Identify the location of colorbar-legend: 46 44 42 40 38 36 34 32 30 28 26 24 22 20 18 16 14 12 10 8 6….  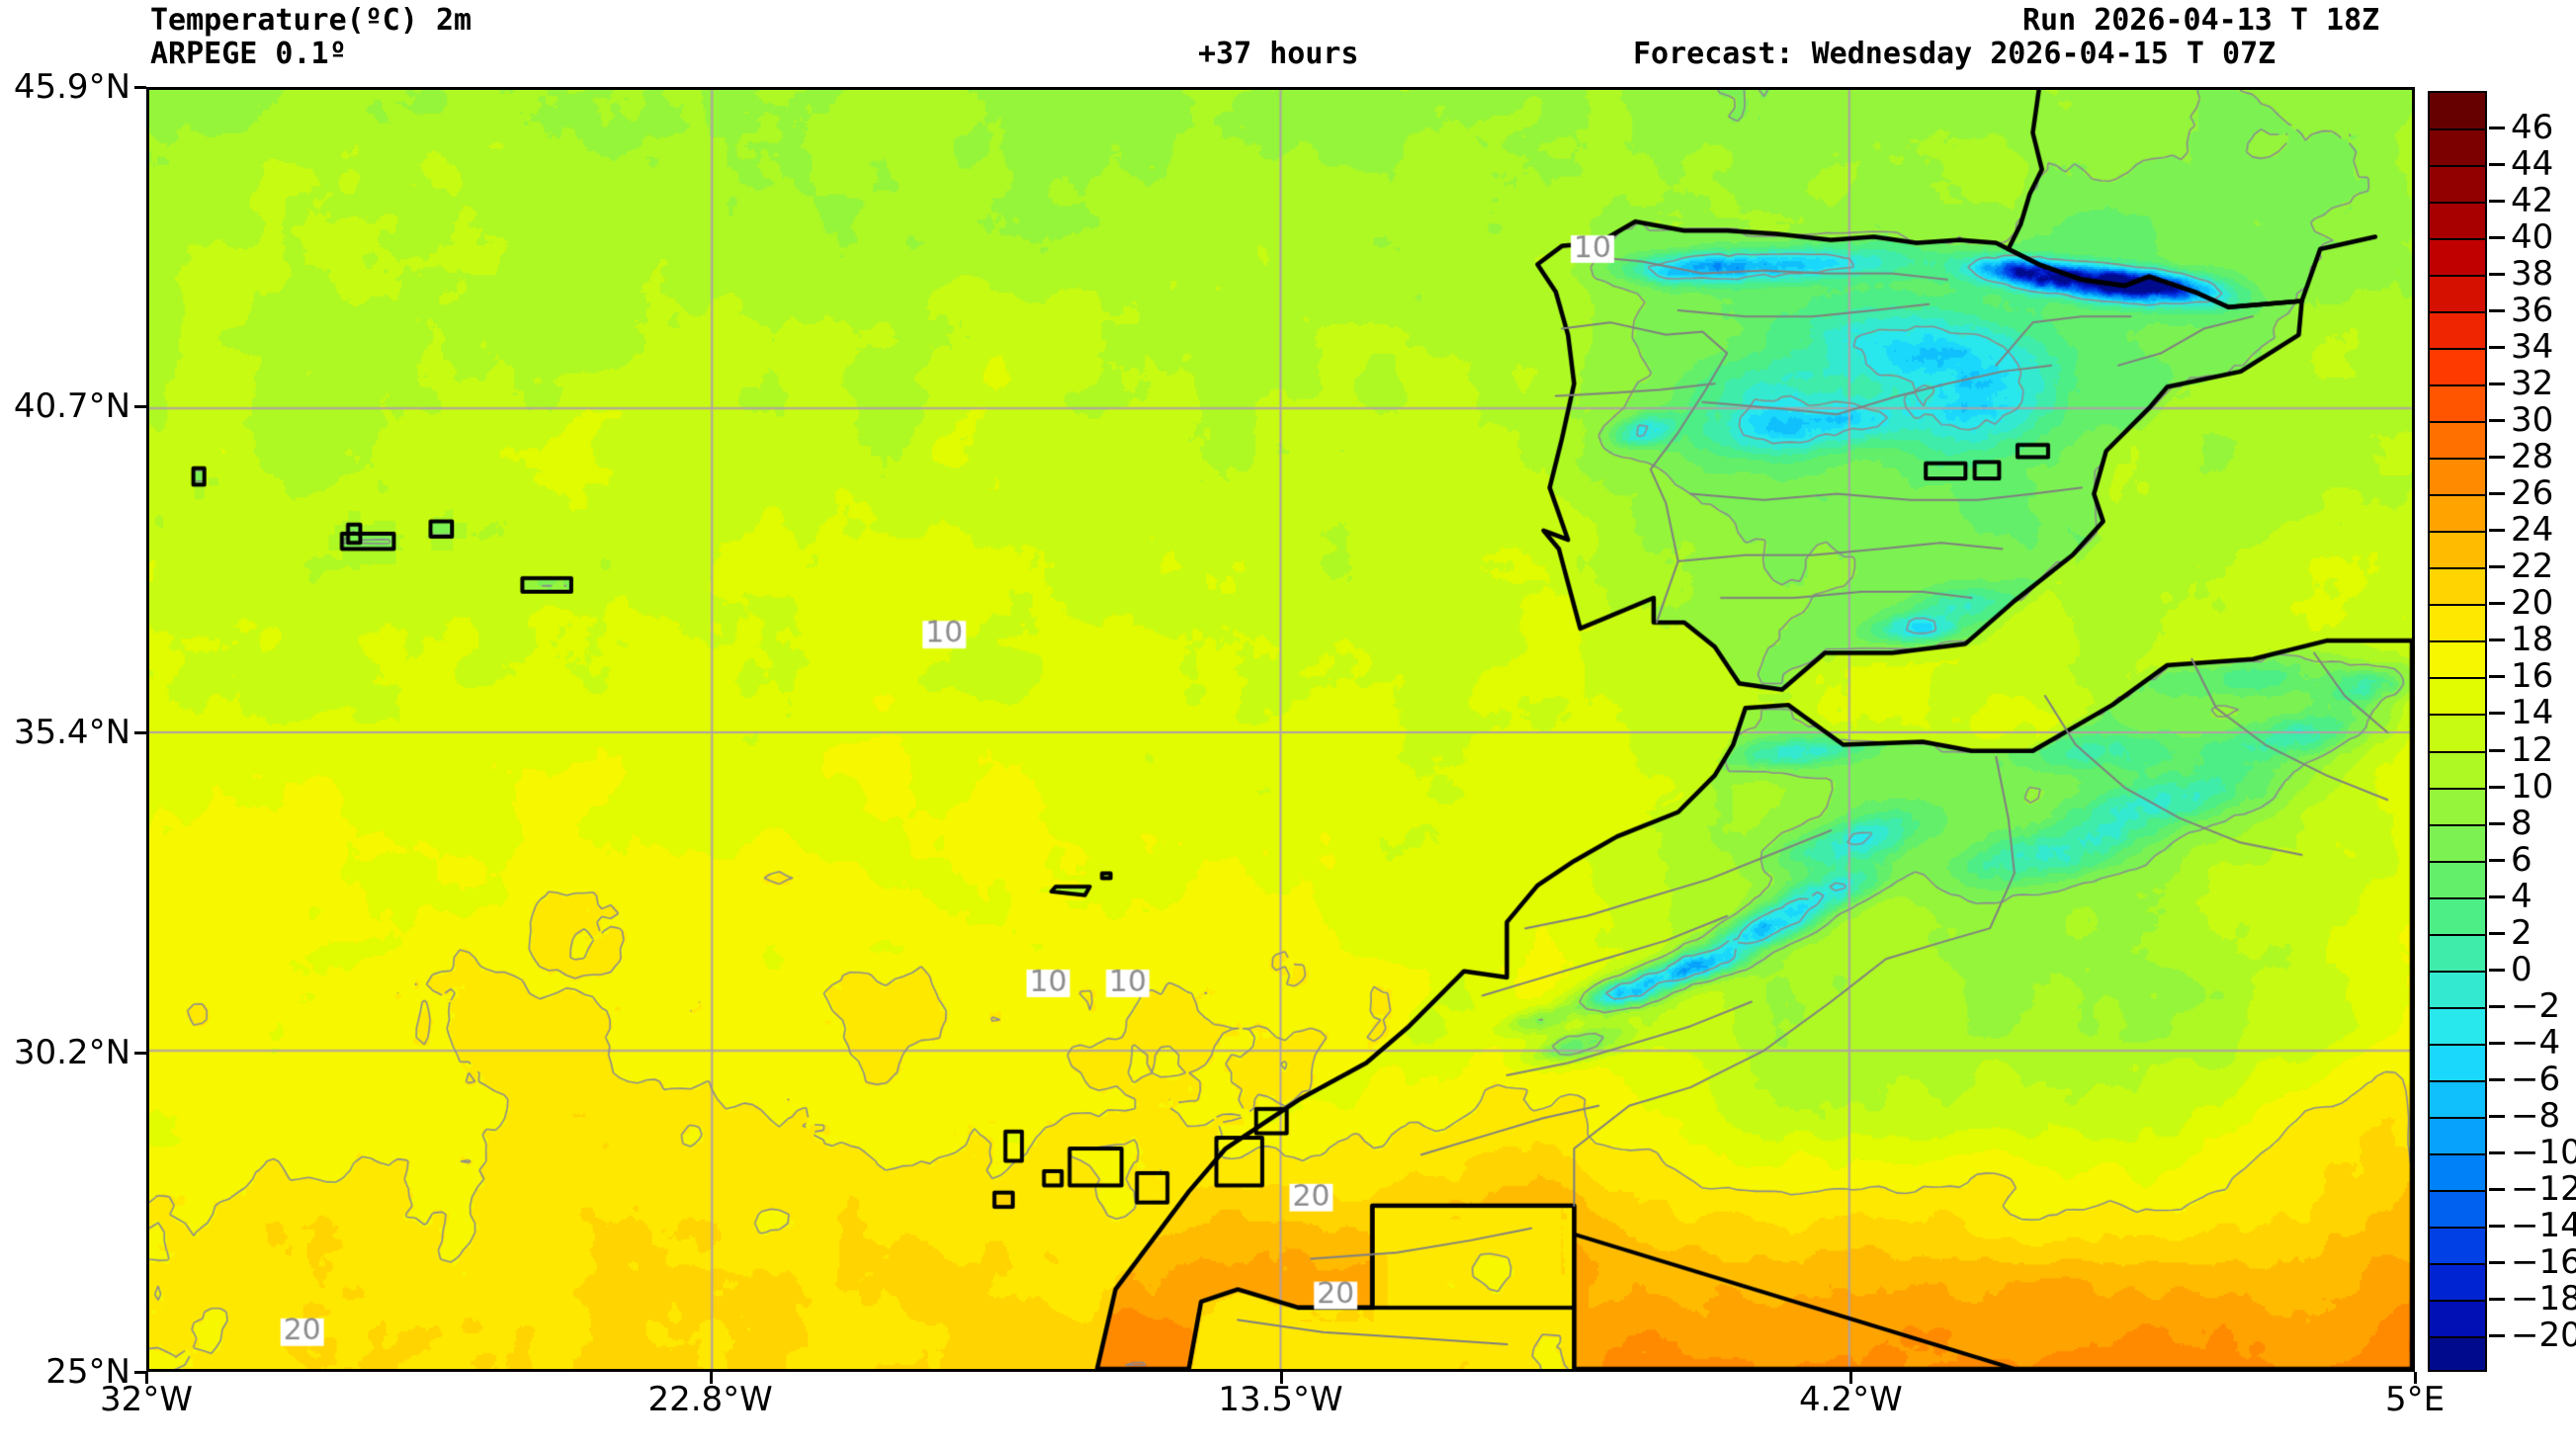
(2502, 731).